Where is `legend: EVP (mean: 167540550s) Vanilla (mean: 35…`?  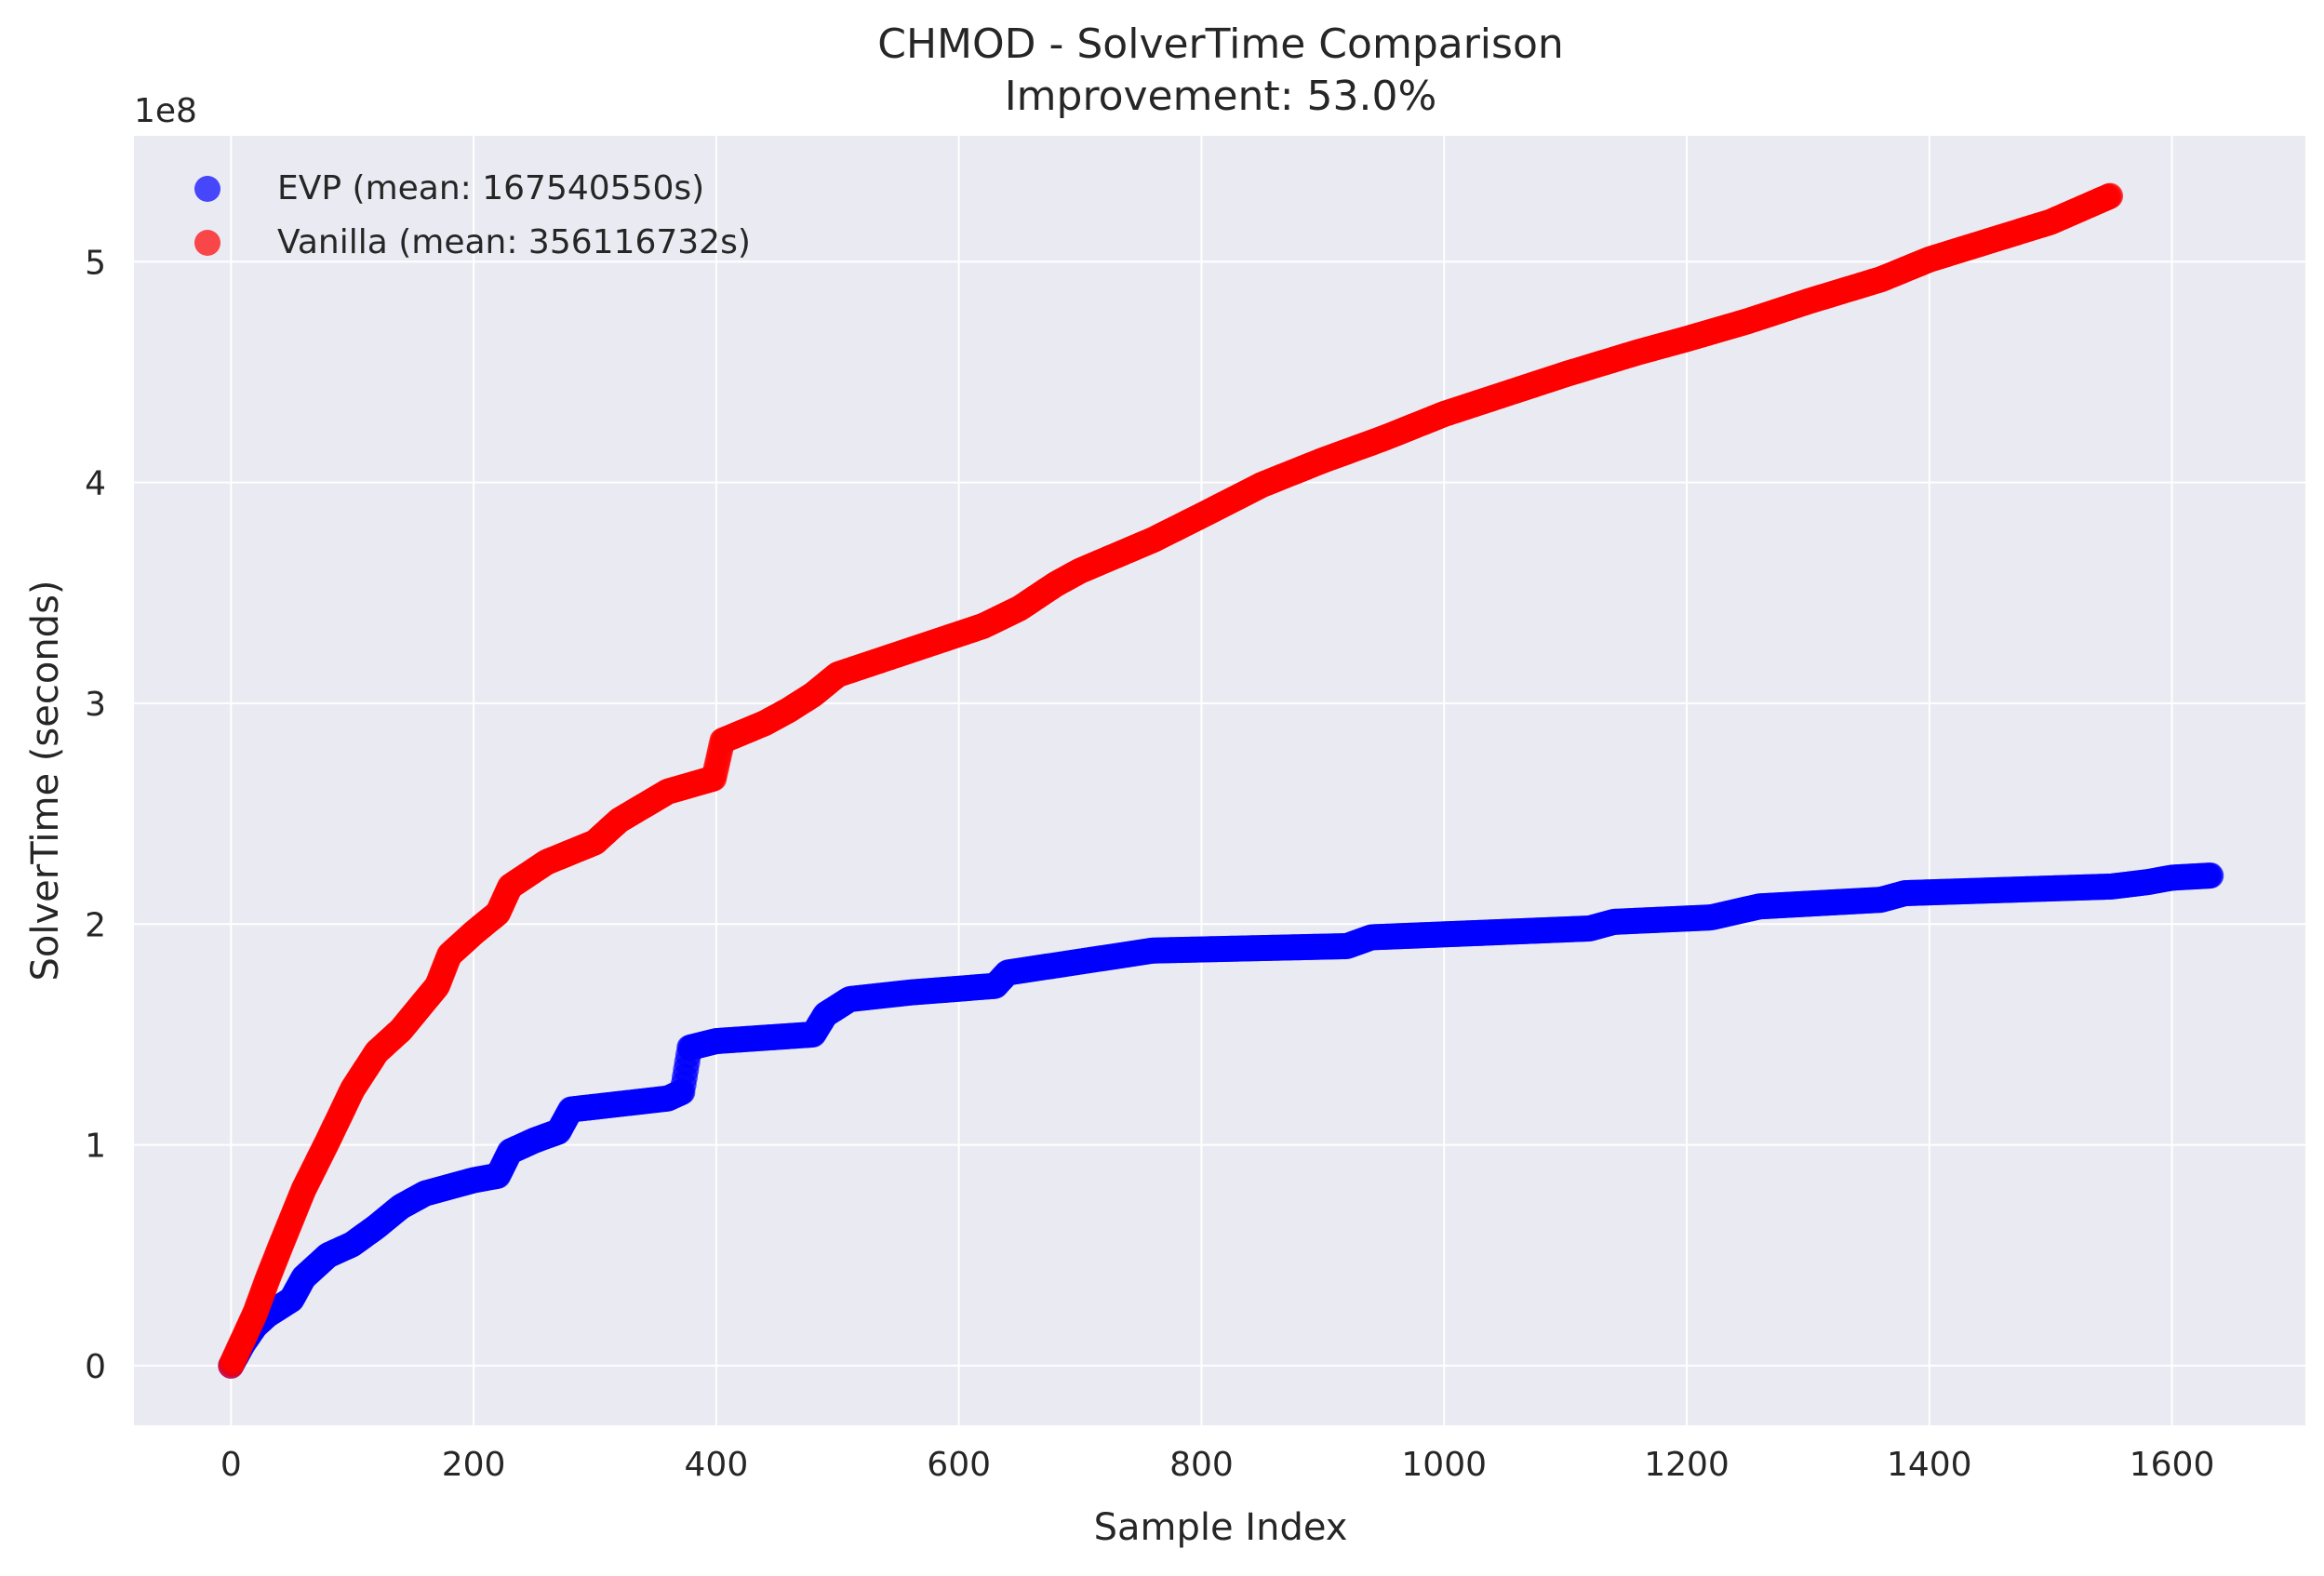
legend: EVP (mean: 167540550s) Vanilla (mean: 35… is located at coordinates (472, 215).